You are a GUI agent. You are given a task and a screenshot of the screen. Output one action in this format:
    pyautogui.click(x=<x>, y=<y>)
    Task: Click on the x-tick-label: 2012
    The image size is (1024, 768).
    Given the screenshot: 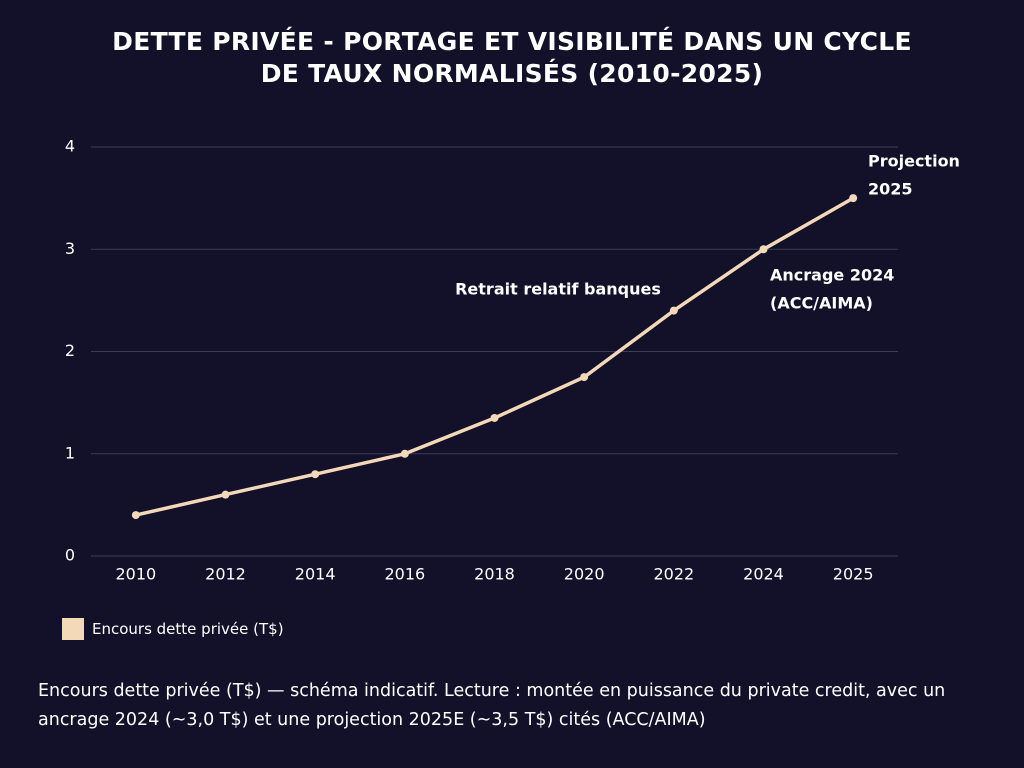 What is the action you would take?
    pyautogui.click(x=225, y=574)
    